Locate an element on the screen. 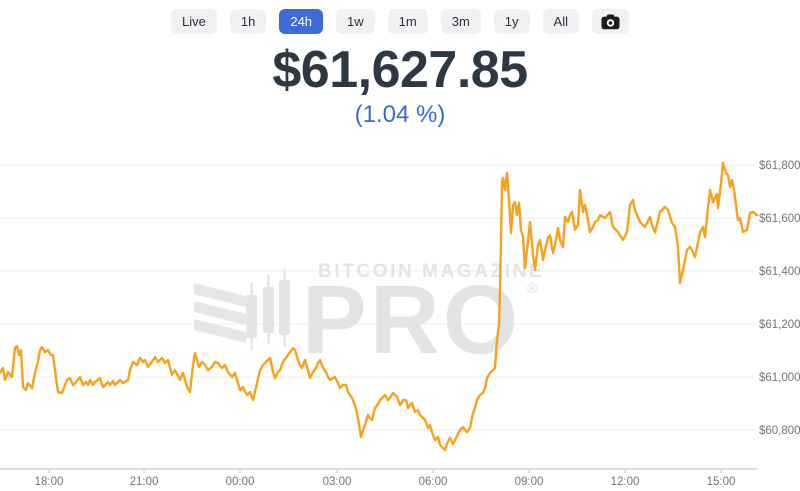 Image resolution: width=800 pixels, height=491 pixels. range-button-1y: 1y is located at coordinates (511, 21).